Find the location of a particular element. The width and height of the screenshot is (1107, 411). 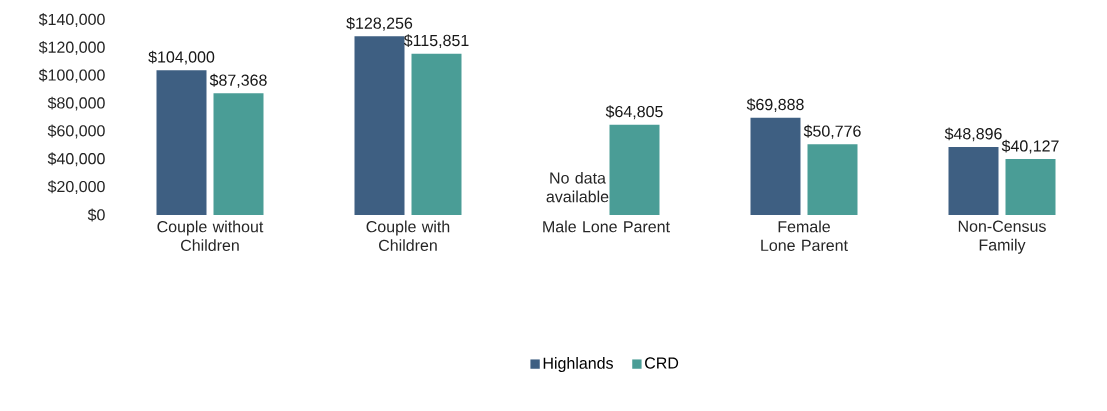

data-label: $50,776 is located at coordinates (832, 131).